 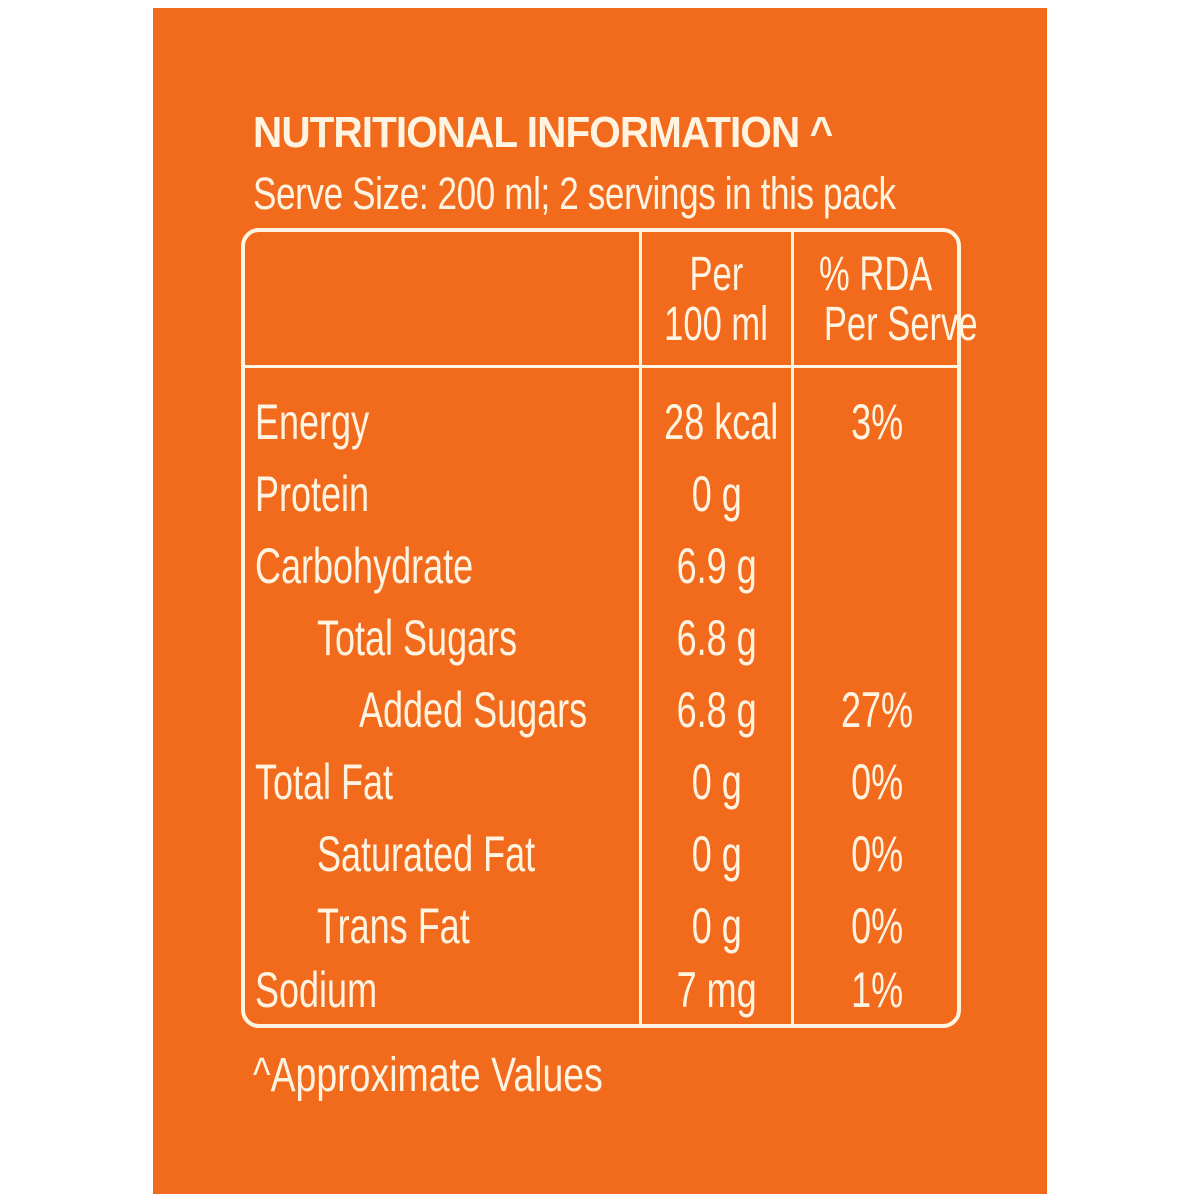 What do you see at coordinates (312, 494) in the screenshot?
I see `nutrient-name: Protein` at bounding box center [312, 494].